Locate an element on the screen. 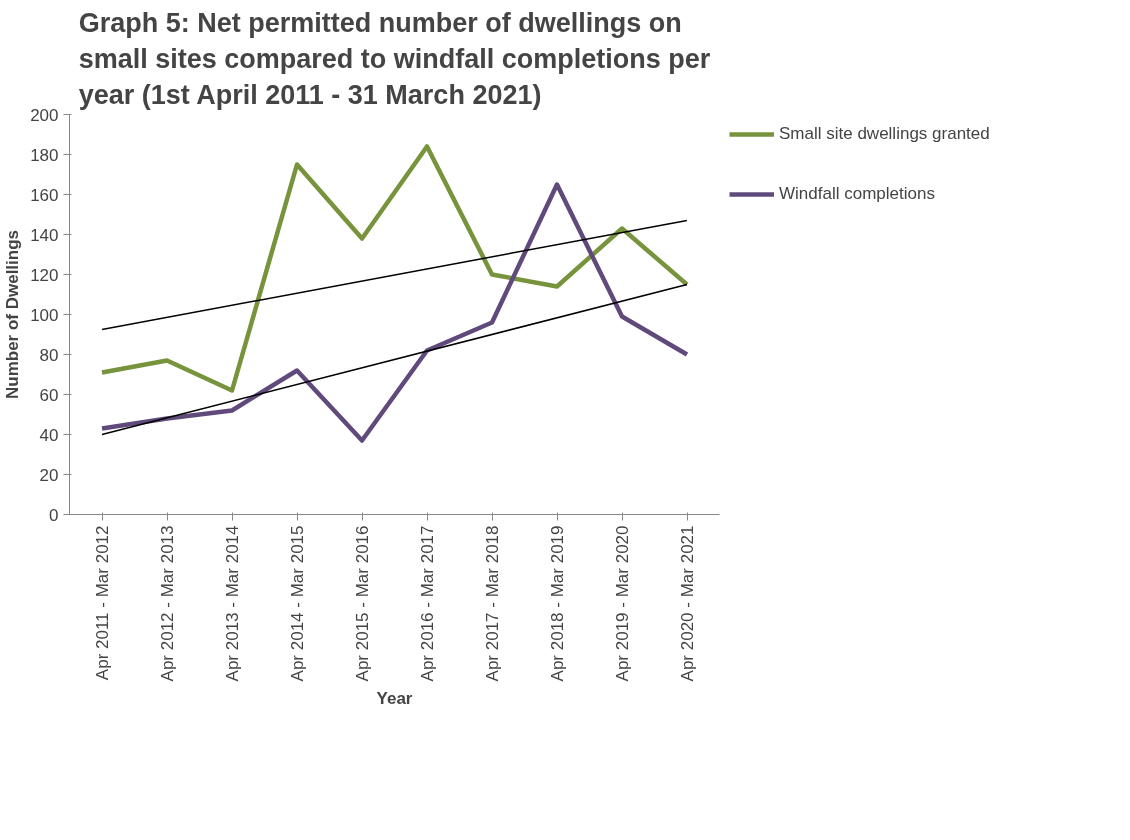 This screenshot has width=1130, height=840. x-tick-label: Apr 2011 - Mar 2012 is located at coordinates (102, 603).